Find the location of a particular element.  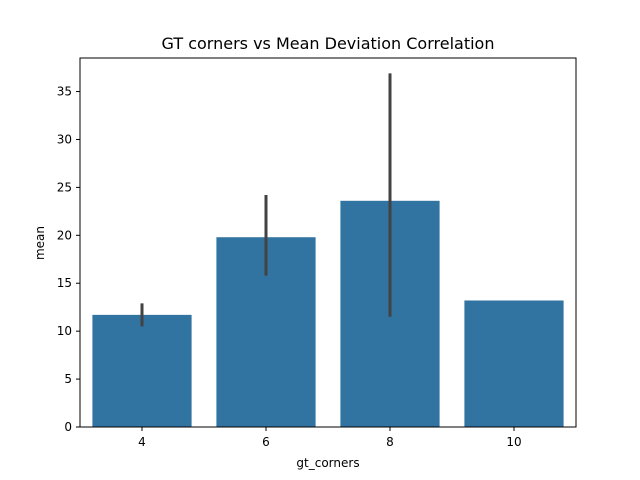

x-axis: 4 6 8 10 is located at coordinates (330, 438).